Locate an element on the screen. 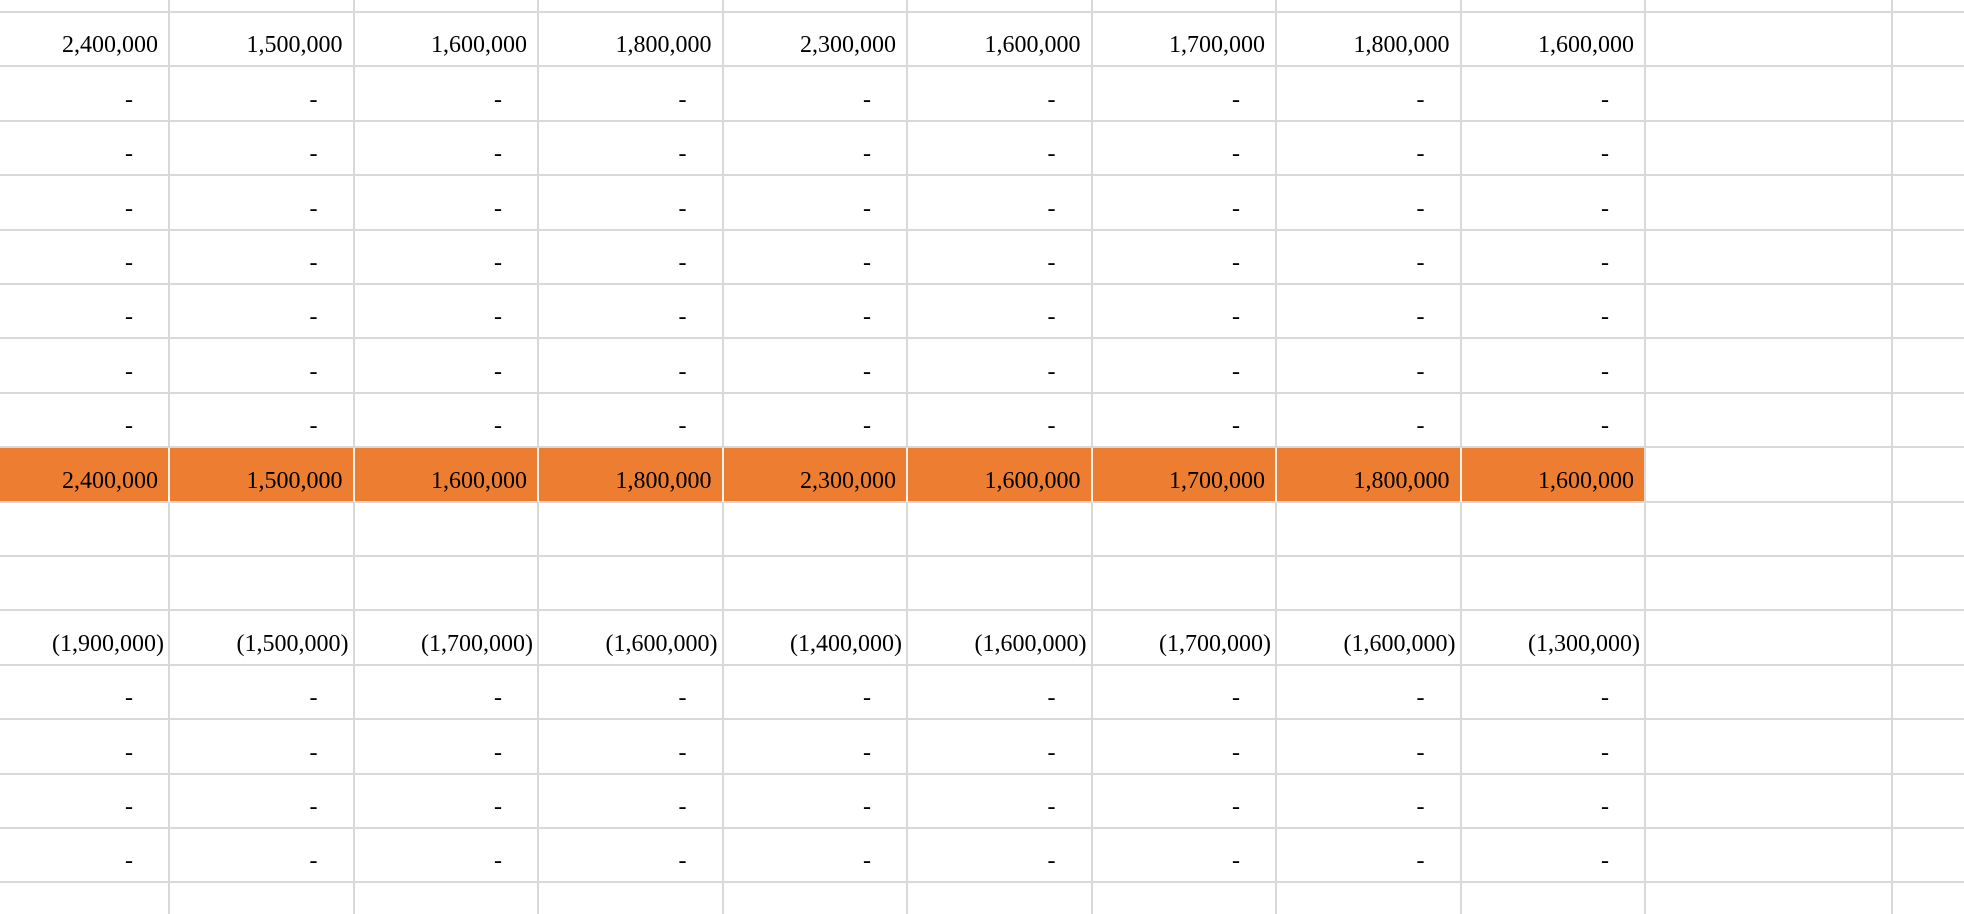 The width and height of the screenshot is (1964, 914). spreadsheet-cell: (1,900,000) is located at coordinates (85, 638).